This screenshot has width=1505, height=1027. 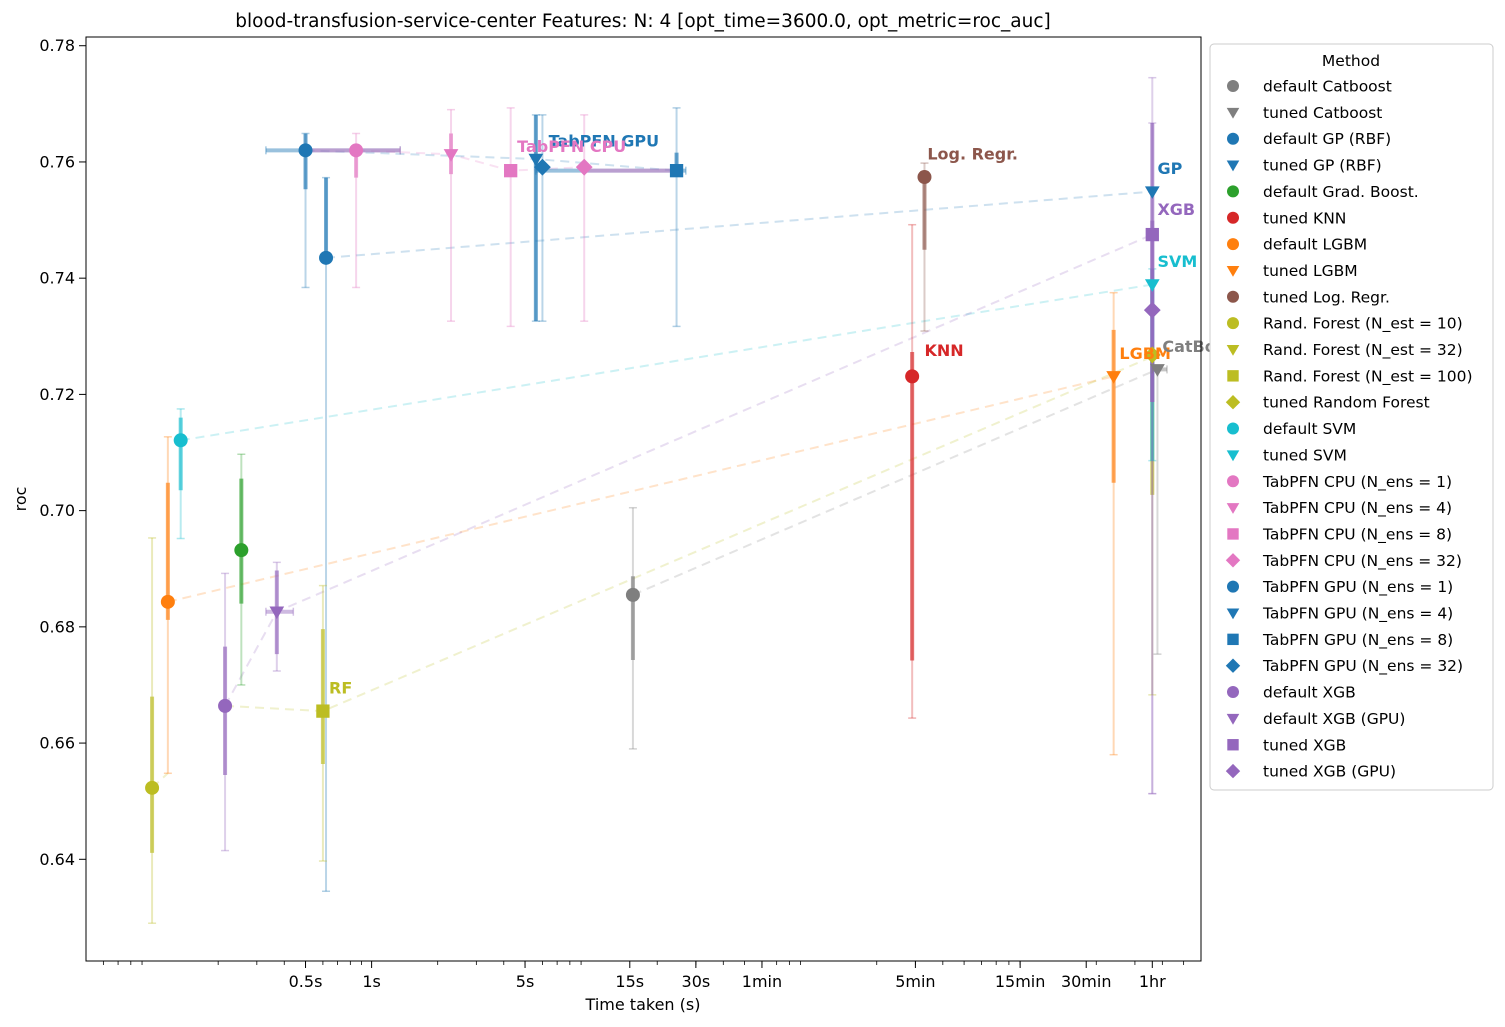 What do you see at coordinates (1304, 745) in the screenshot?
I see `legend-label-tuned-xgb: tuned XGB` at bounding box center [1304, 745].